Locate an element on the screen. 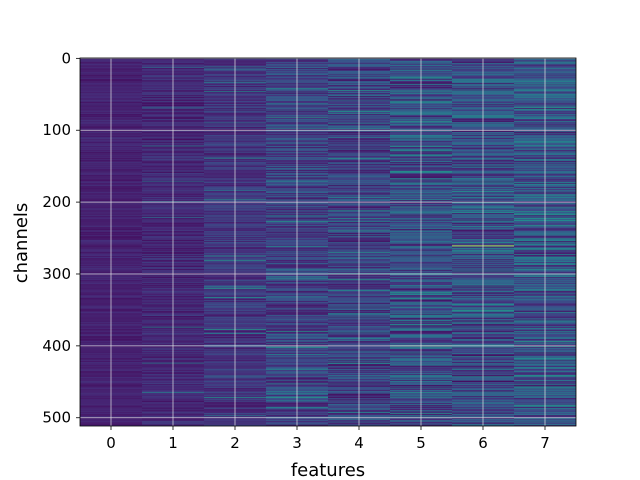 The image size is (640, 480). y-tick-label: 200 is located at coordinates (56, 202).